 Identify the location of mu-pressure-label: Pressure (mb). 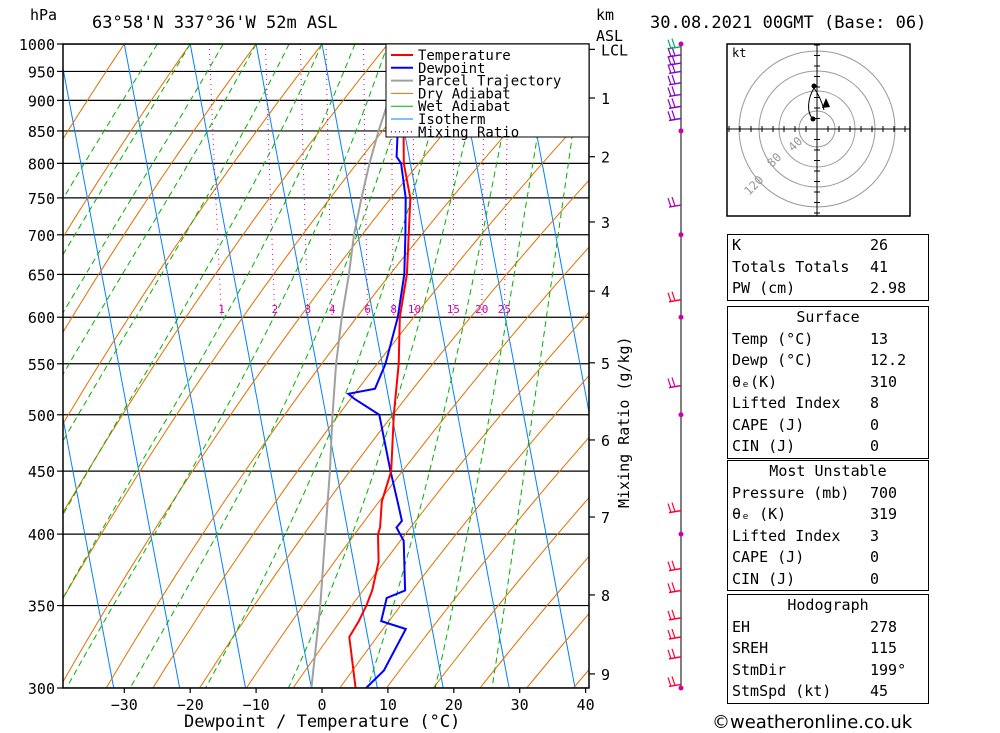
(791, 492).